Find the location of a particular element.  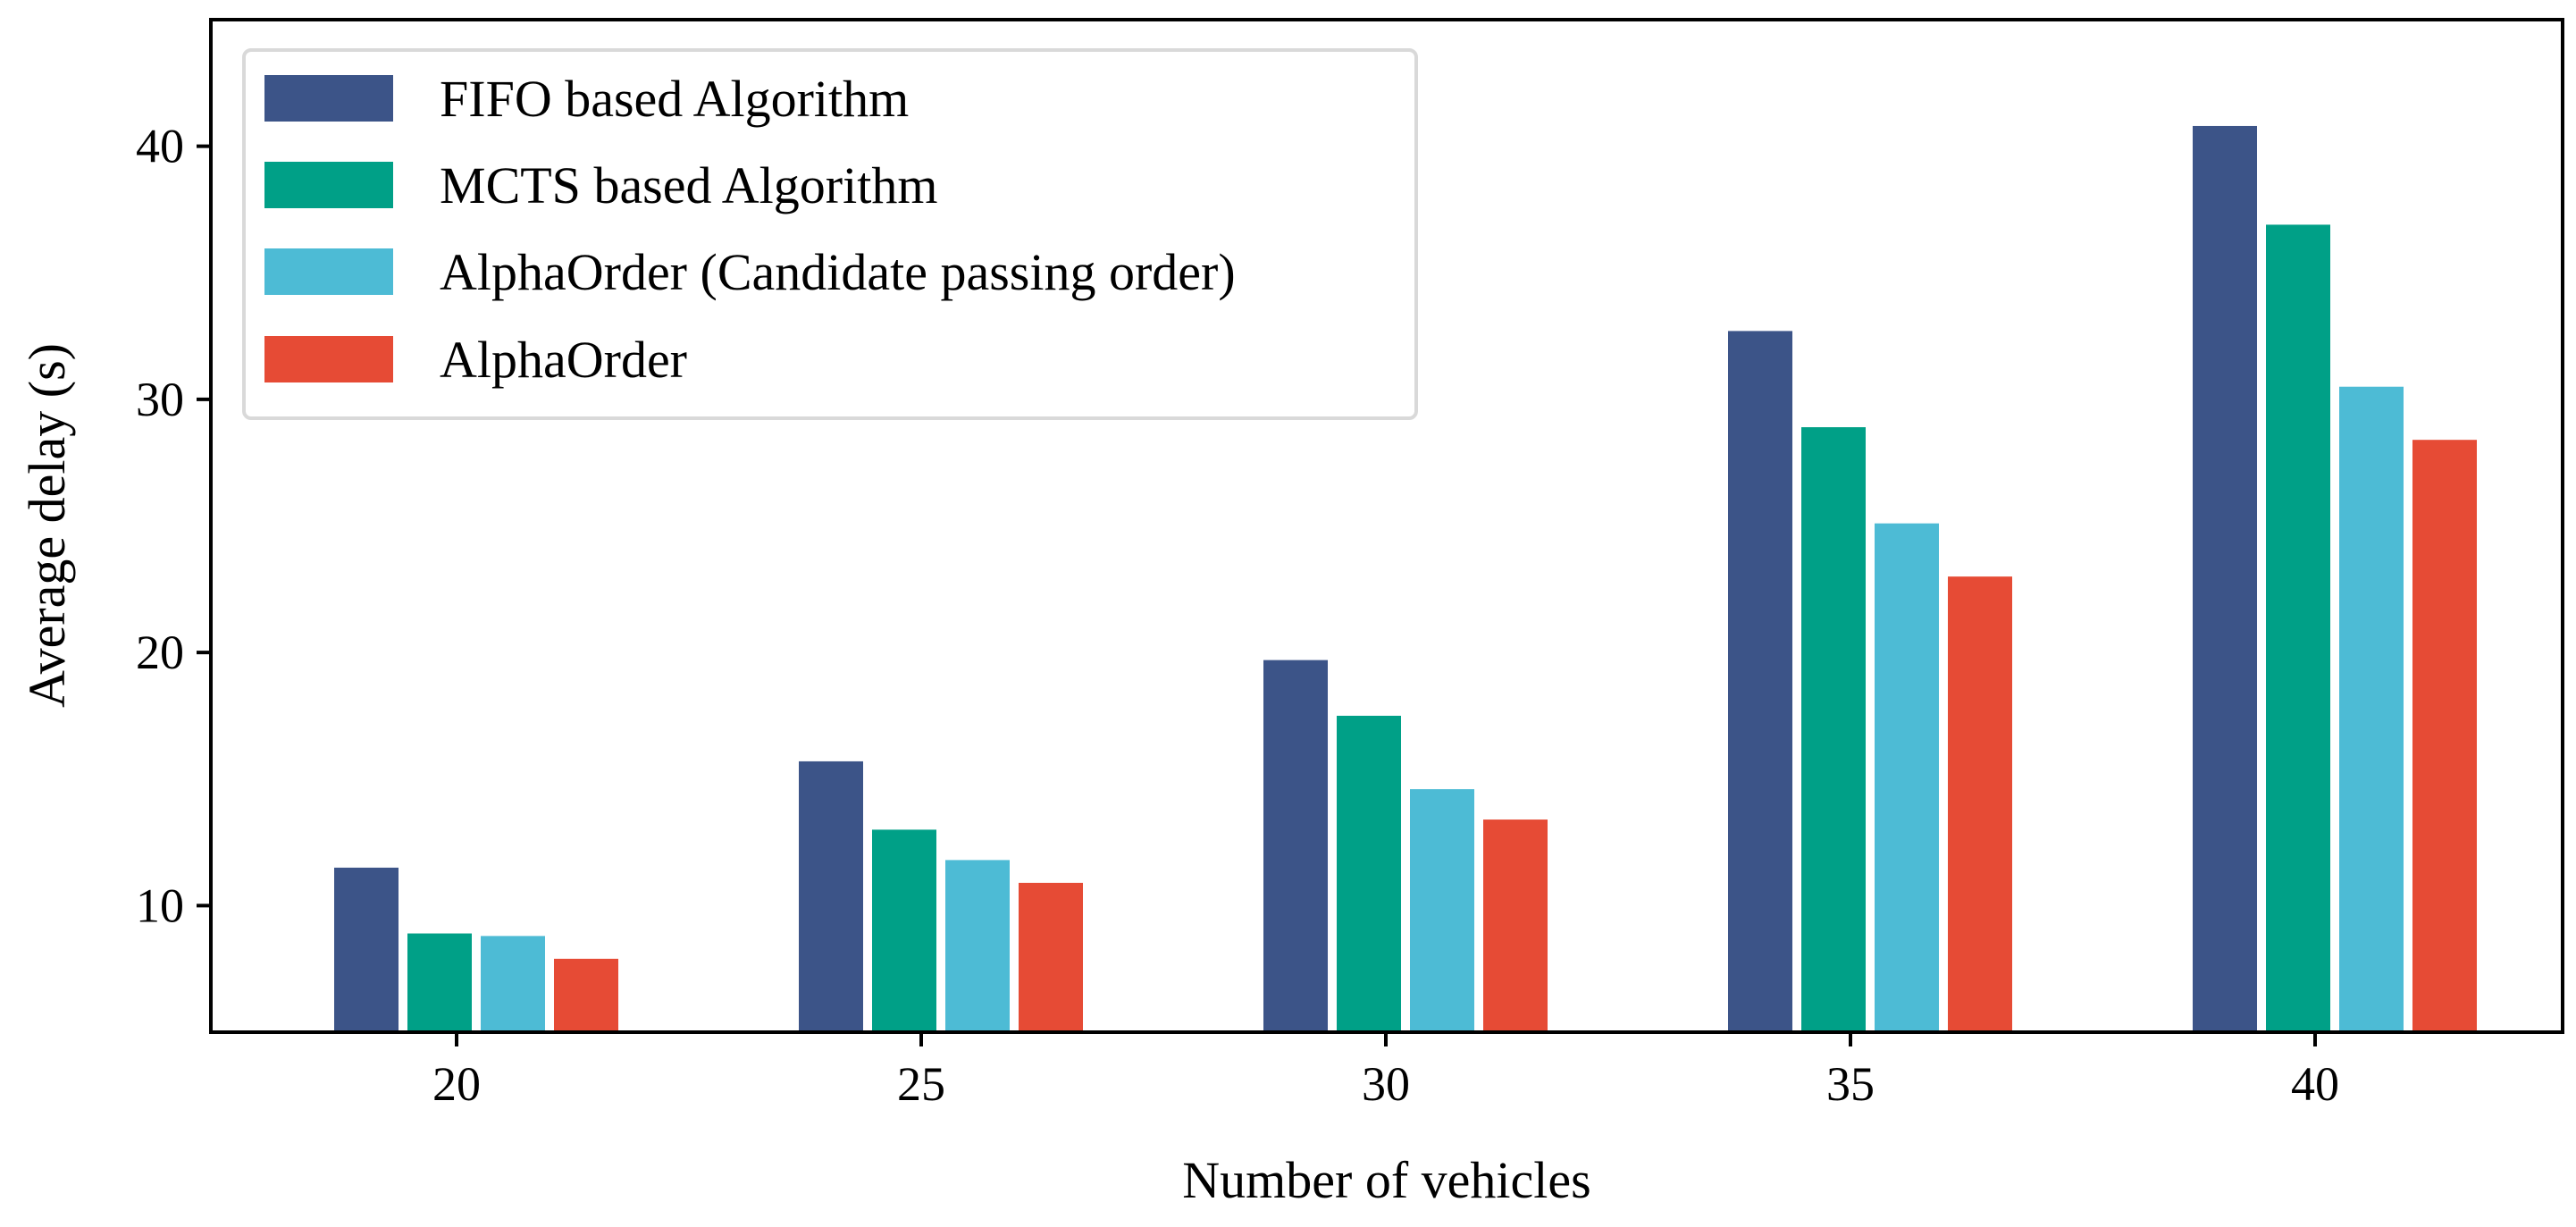

legend-item-4: AlphaOrder is located at coordinates (476, 360).